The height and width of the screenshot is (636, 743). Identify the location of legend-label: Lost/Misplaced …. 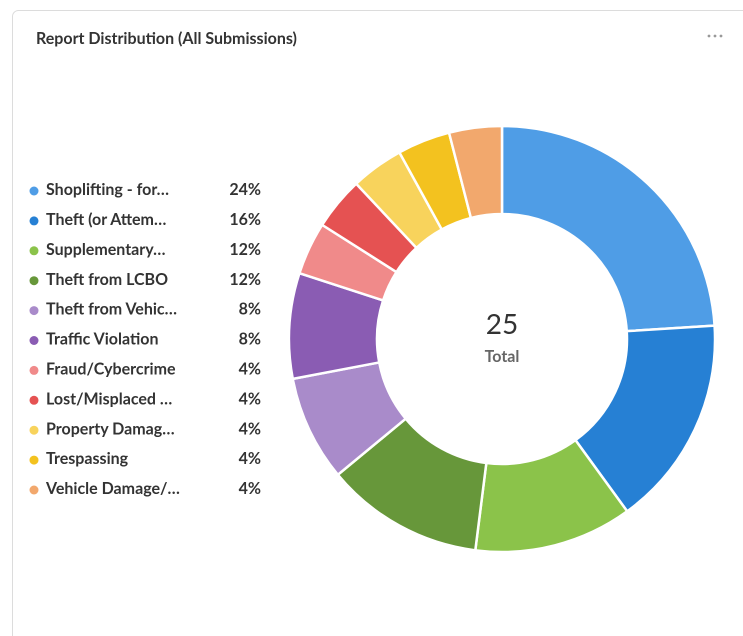
(109, 398).